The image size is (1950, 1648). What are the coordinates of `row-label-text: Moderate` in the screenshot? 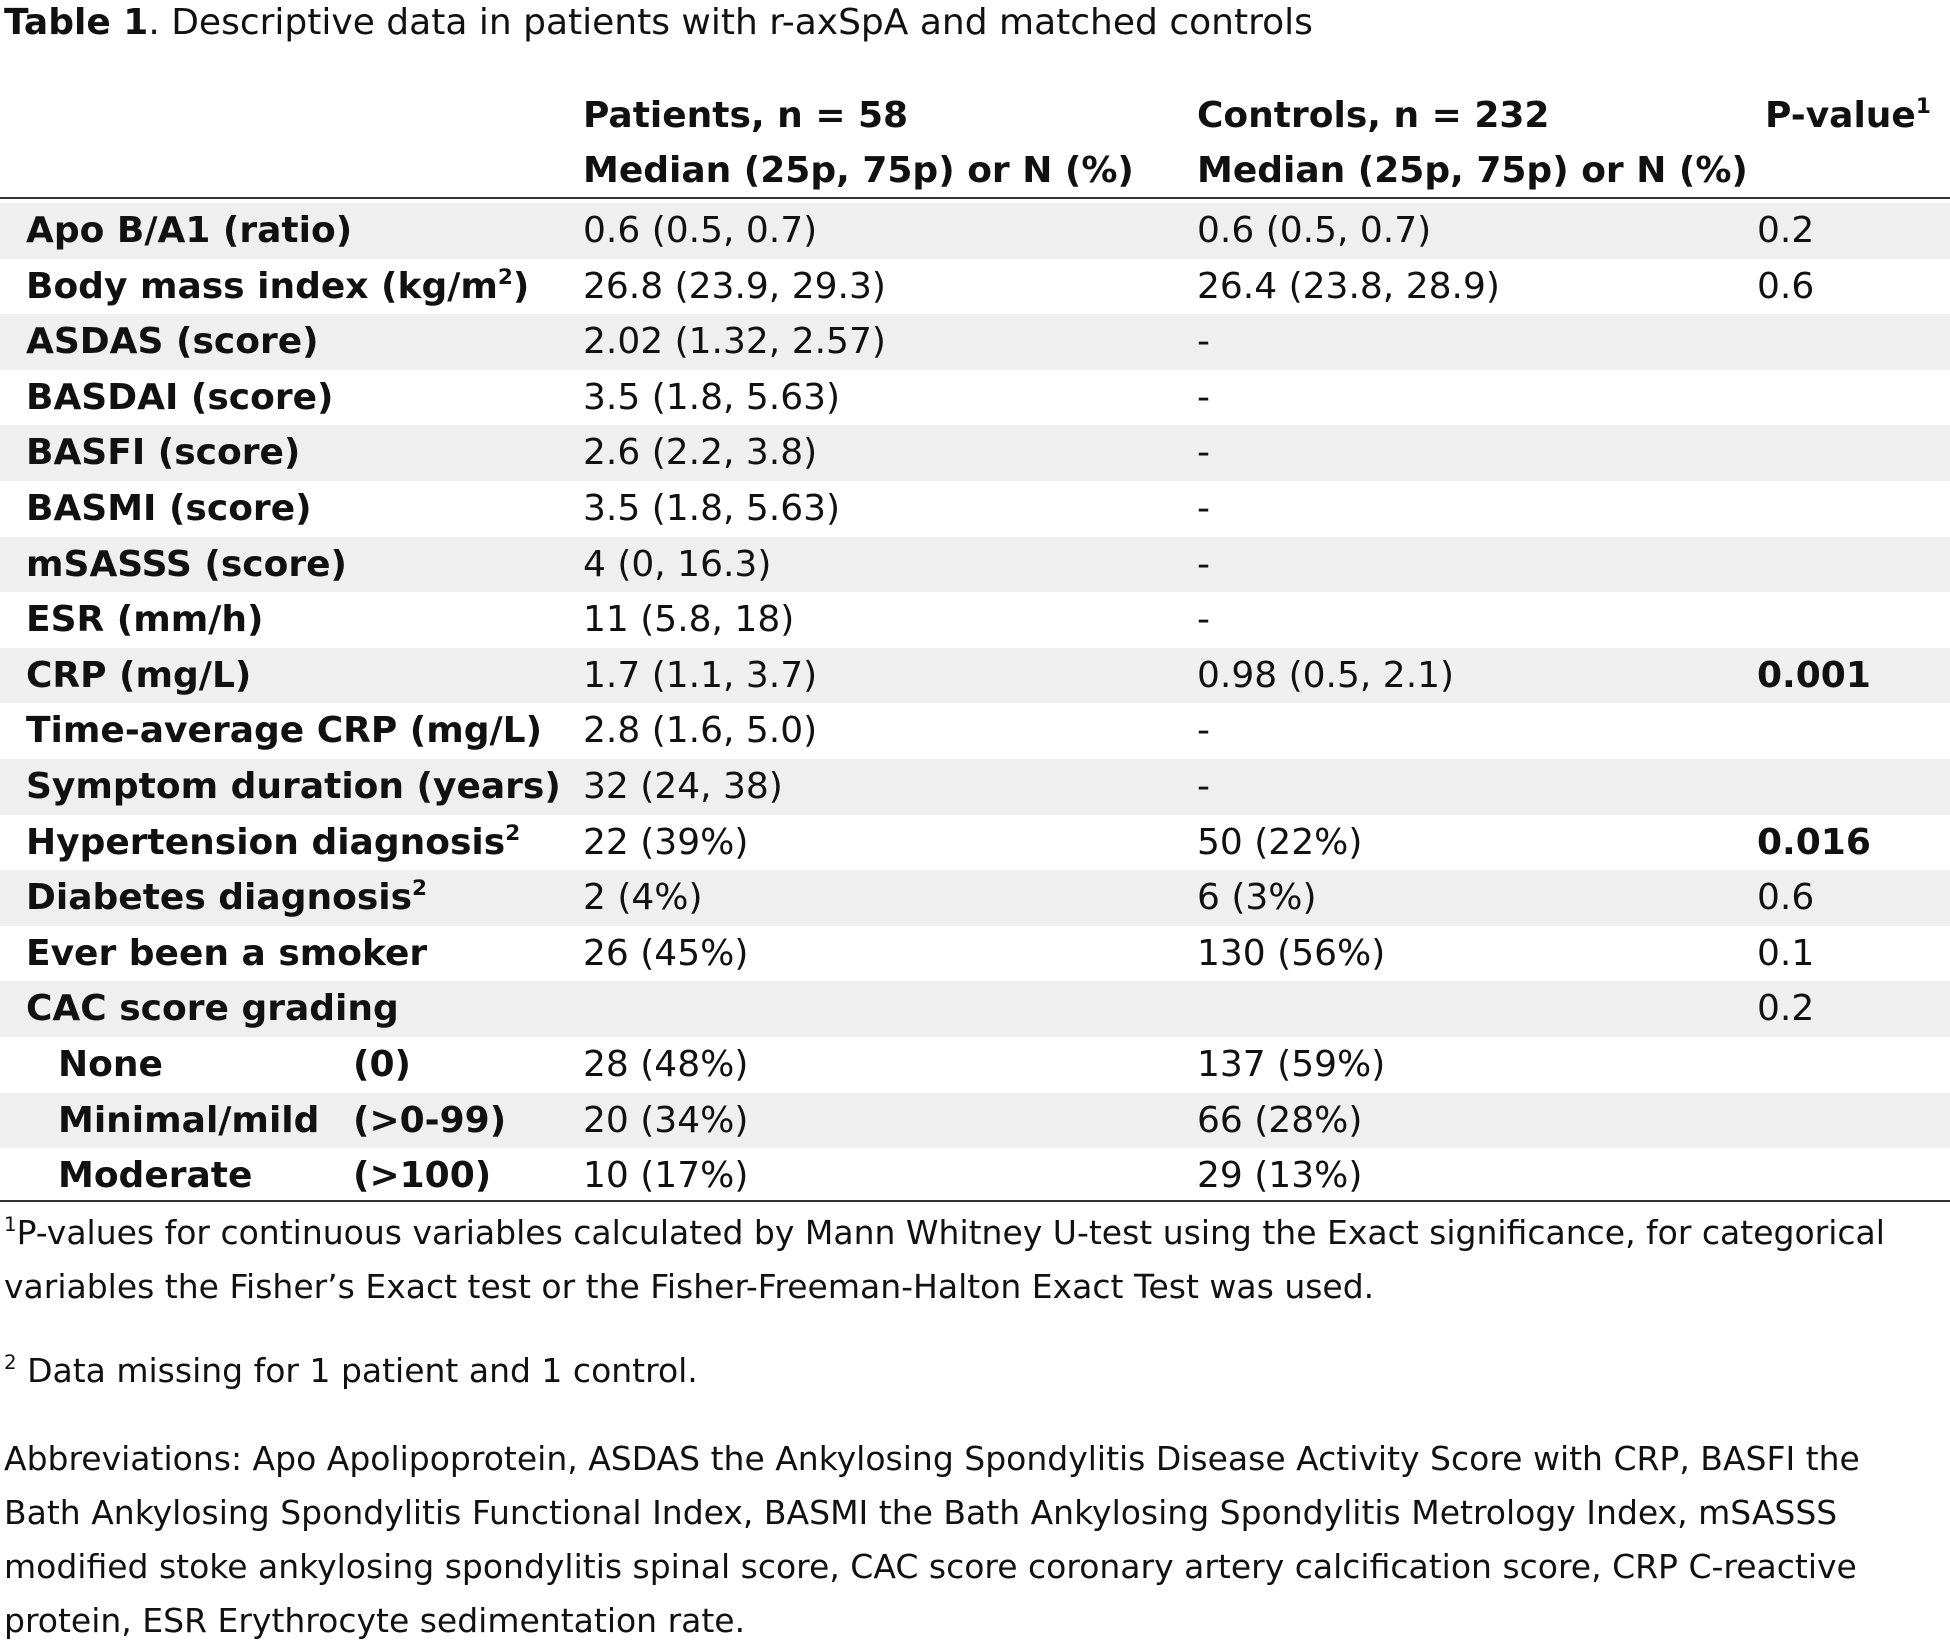 It's located at (155, 1176).